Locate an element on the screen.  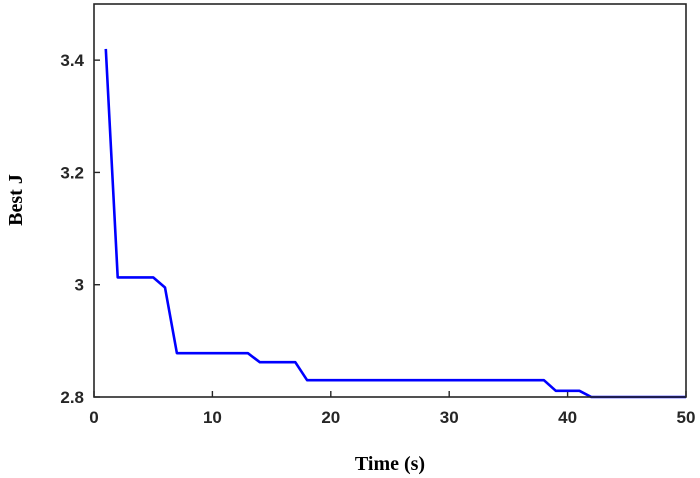
x-tick-label: 10 is located at coordinates (212, 417).